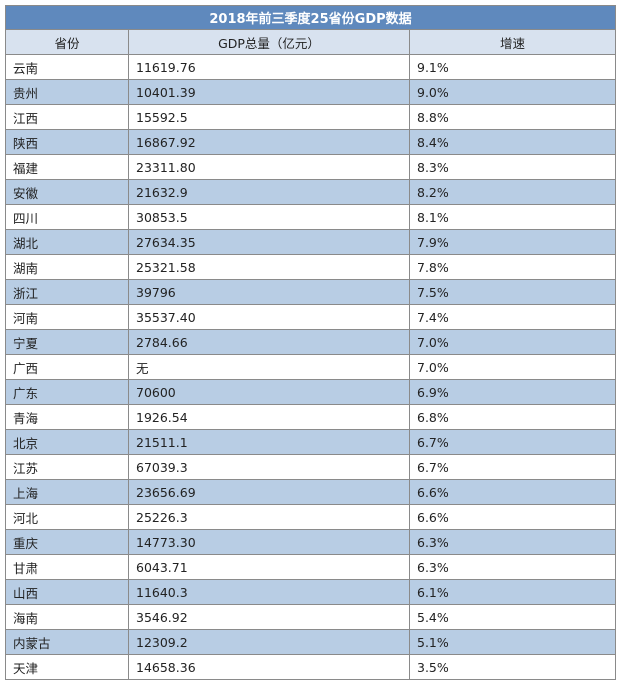 The width and height of the screenshot is (622, 685). Describe the element at coordinates (269, 367) in the screenshot. I see `cell-gdp-total: 无` at that location.